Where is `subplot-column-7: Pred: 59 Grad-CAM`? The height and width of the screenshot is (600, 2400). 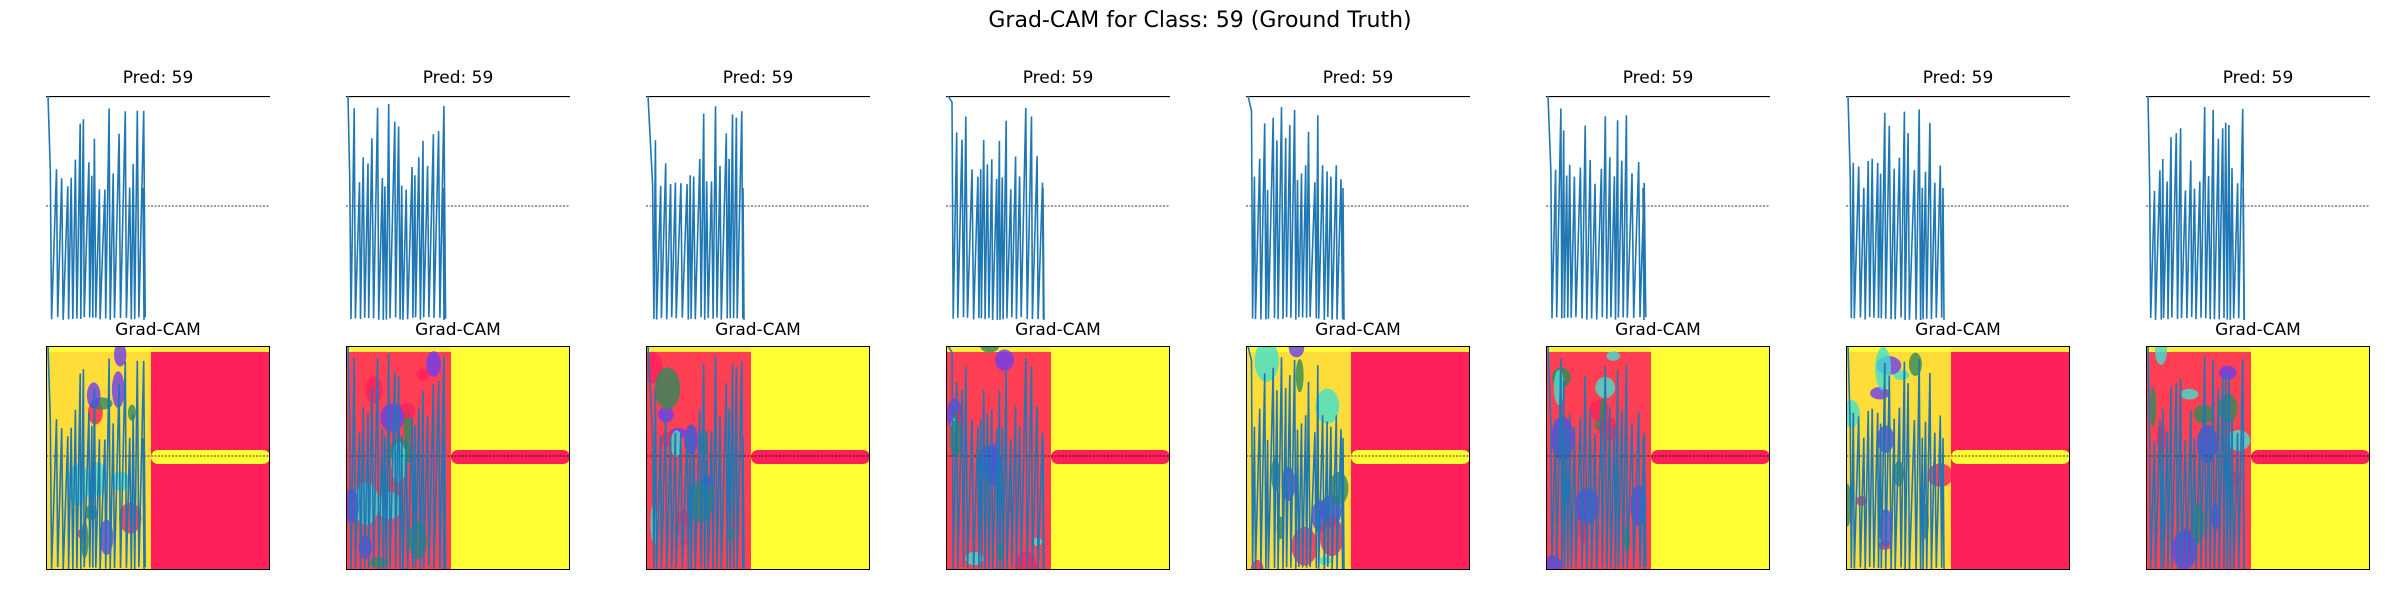
subplot-column-7: Pred: 59 Grad-CAM is located at coordinates (1958, 300).